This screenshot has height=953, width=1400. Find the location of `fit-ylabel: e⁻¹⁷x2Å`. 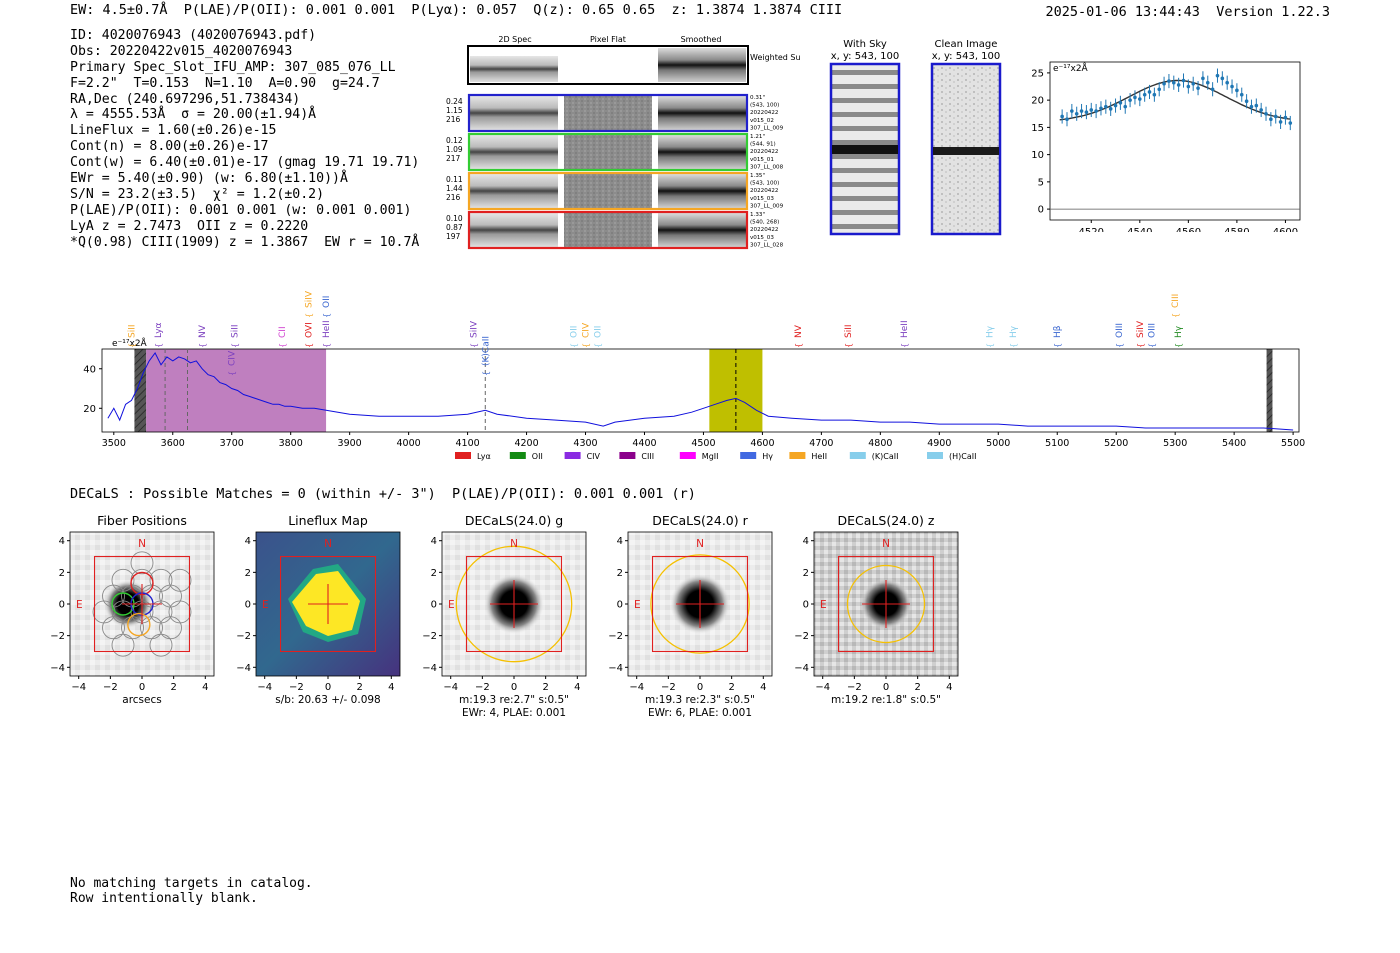

fit-ylabel: e⁻¹⁷x2Å is located at coordinates (1071, 68).